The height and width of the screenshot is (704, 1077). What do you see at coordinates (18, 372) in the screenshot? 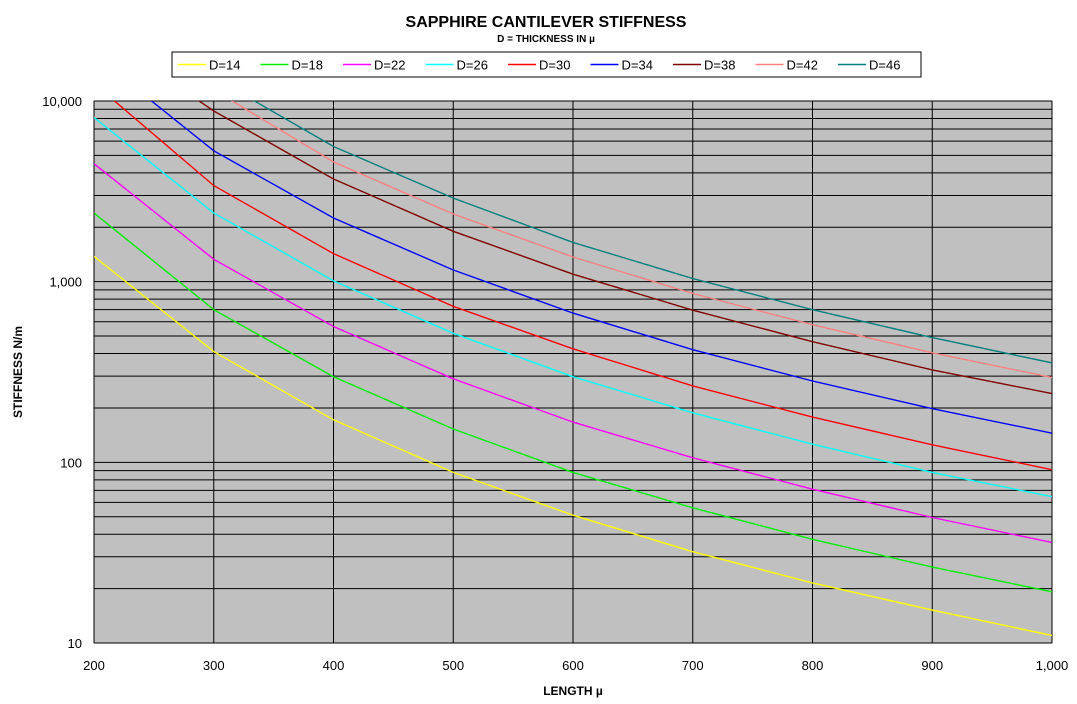
I see `y-axis-label: STIFFNESS N/m` at bounding box center [18, 372].